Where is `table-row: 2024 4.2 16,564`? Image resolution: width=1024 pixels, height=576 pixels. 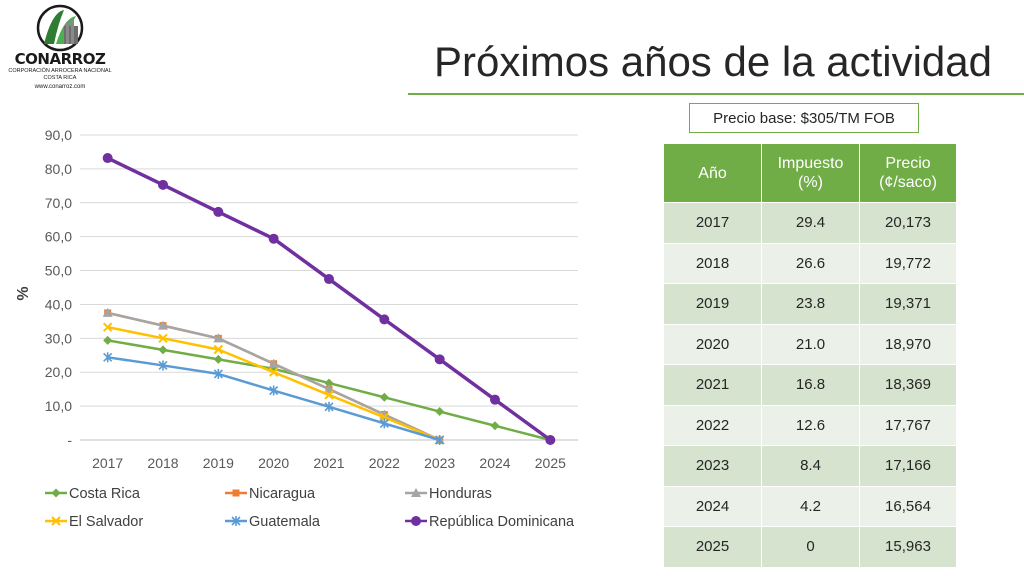 table-row: 2024 4.2 16,564 is located at coordinates (810, 506).